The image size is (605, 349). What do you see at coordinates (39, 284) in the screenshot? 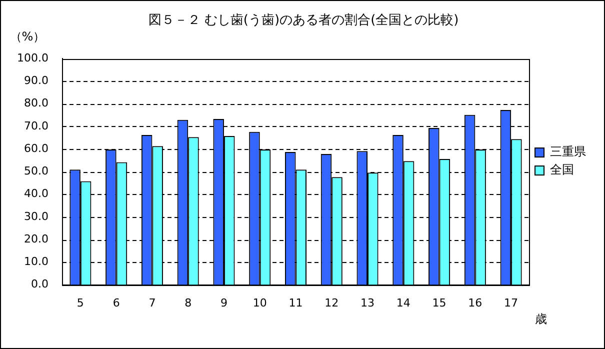
I see `y-tick-label: 0.0` at bounding box center [39, 284].